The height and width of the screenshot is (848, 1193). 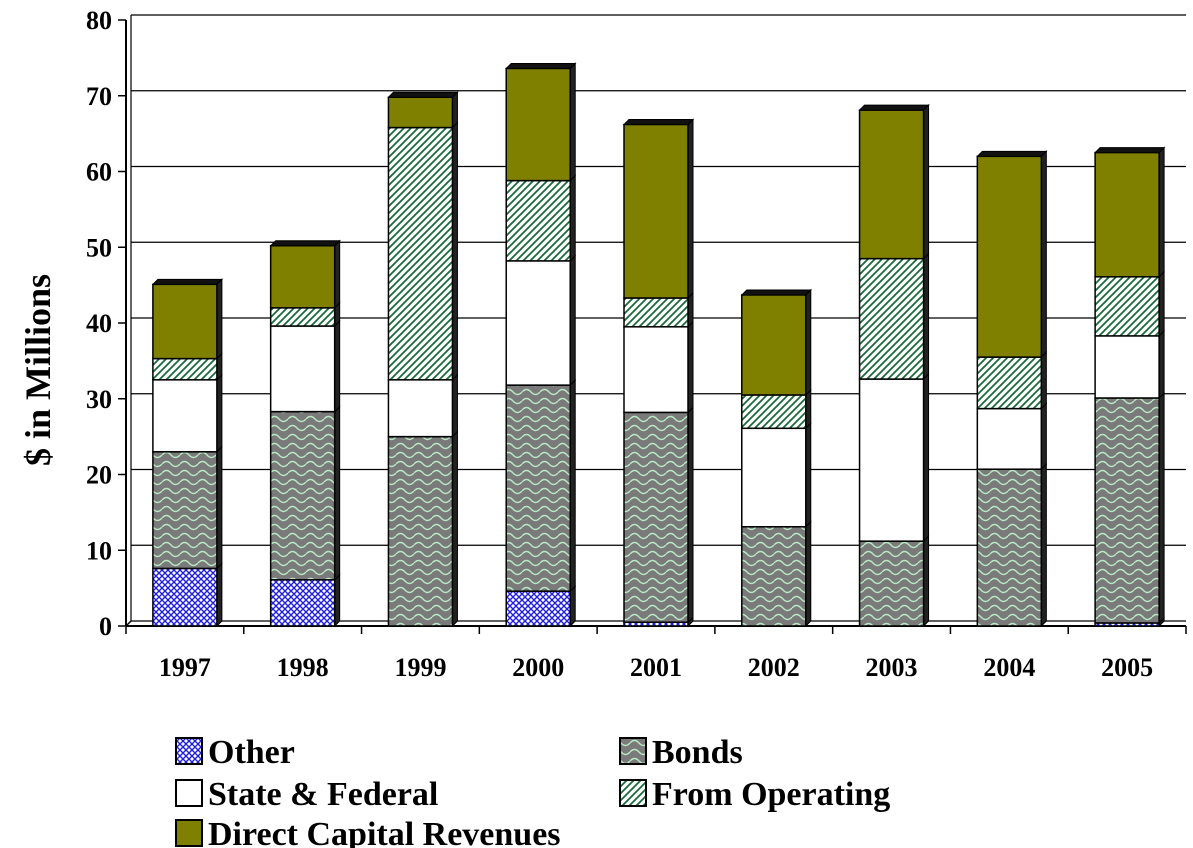 I want to click on y-tick-label: 10, so click(x=99, y=550).